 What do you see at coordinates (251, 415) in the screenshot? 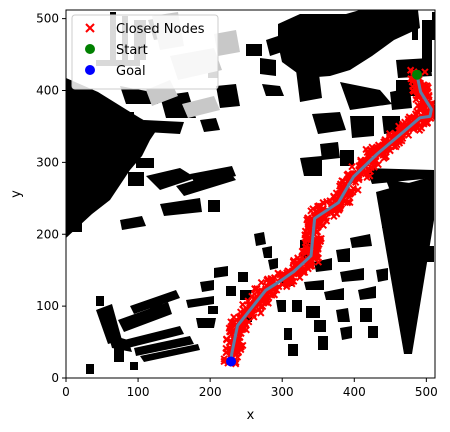
I see `x-axis-label: x` at bounding box center [251, 415].